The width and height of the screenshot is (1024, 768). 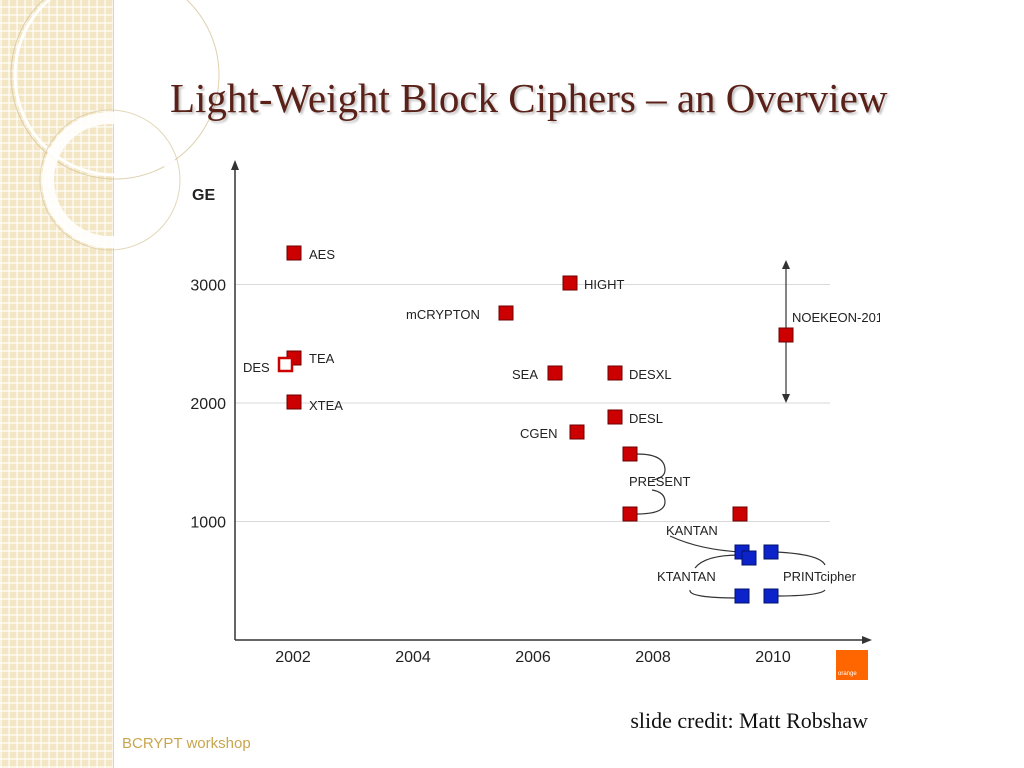 I want to click on present-bracket, so click(x=651, y=467).